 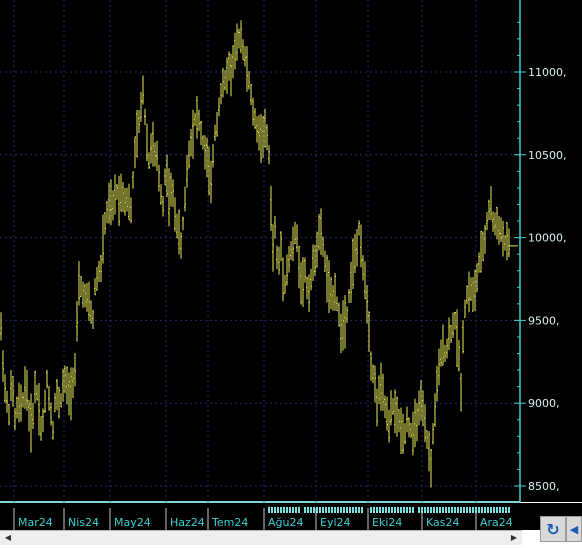 I want to click on y-tick-label: 10500,, so click(x=547, y=155).